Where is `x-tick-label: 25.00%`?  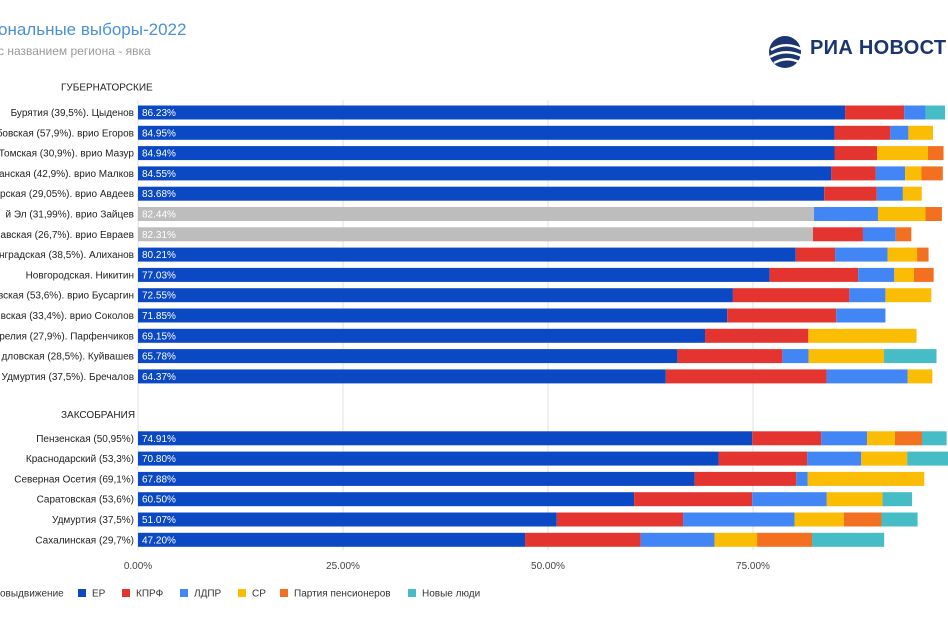 x-tick-label: 25.00% is located at coordinates (343, 566).